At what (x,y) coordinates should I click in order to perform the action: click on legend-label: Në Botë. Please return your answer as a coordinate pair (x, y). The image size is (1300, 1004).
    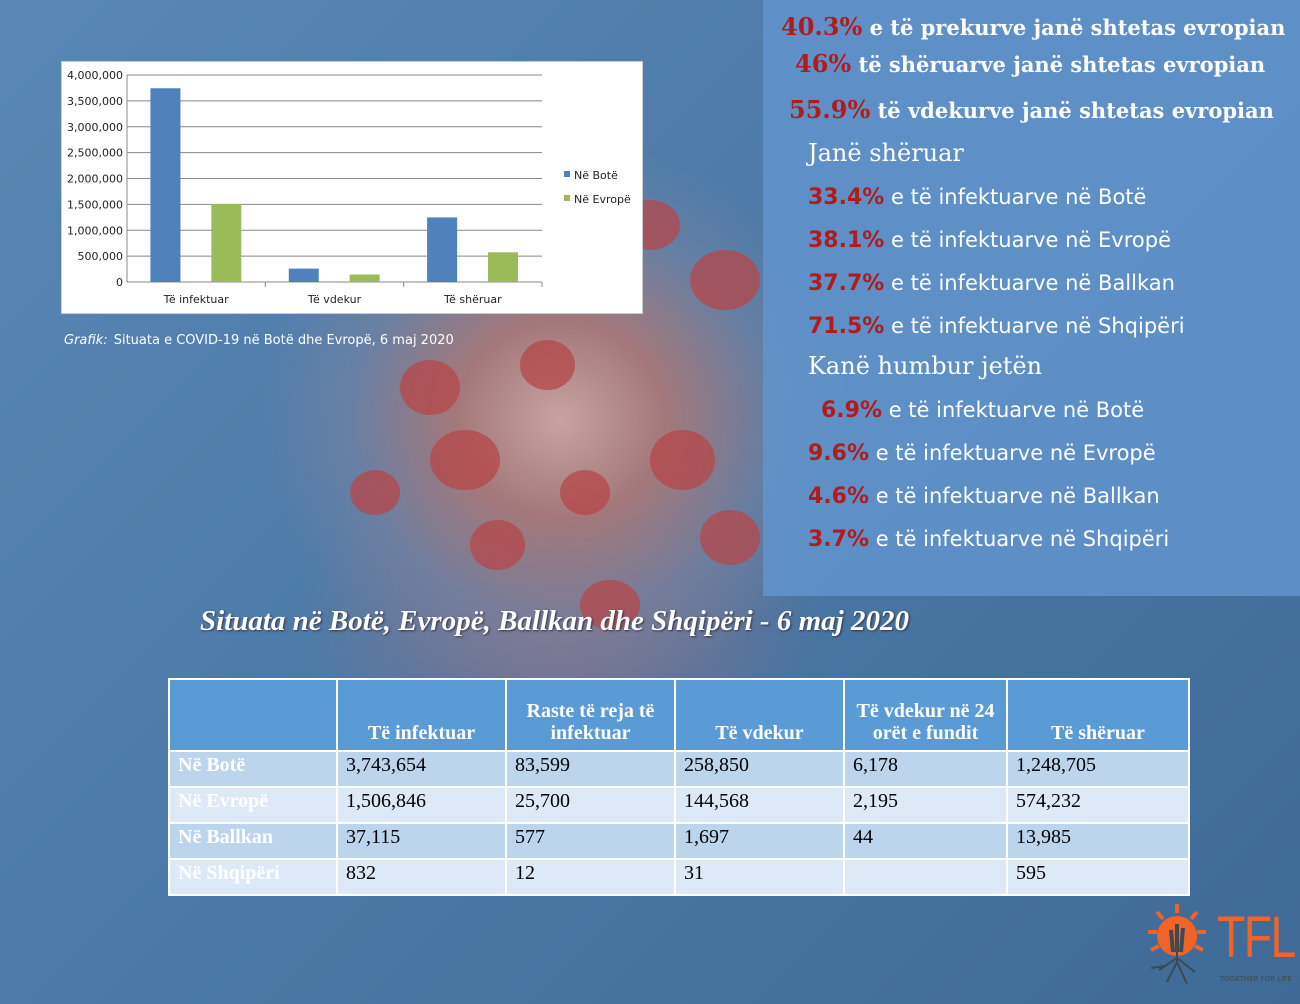
    Looking at the image, I should click on (596, 175).